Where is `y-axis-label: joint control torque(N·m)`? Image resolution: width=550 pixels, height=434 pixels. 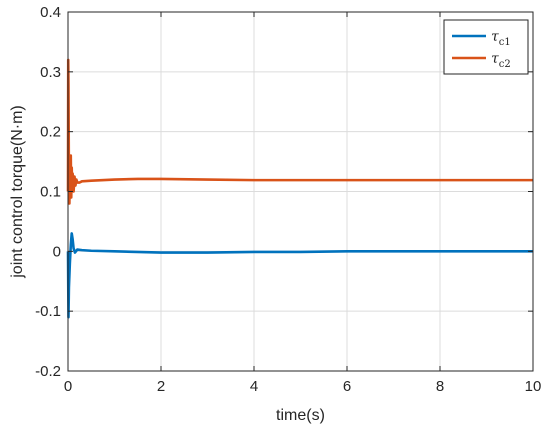 y-axis-label: joint control torque(N·m) is located at coordinates (17, 192).